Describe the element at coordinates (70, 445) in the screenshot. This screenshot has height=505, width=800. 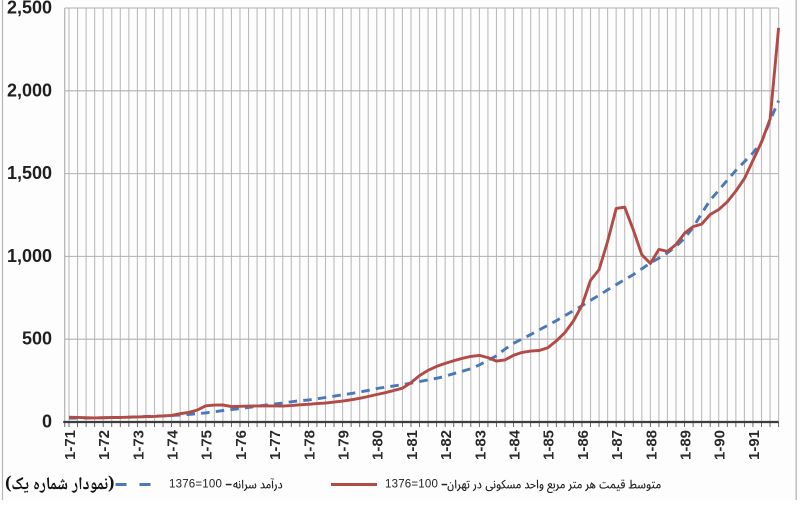
I see `svg-text: 1-71` at that location.